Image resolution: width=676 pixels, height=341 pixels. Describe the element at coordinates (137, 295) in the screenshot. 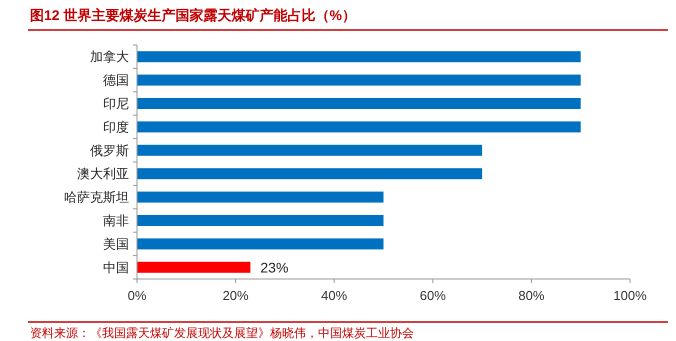

I see `x-tick-label: 0%` at that location.